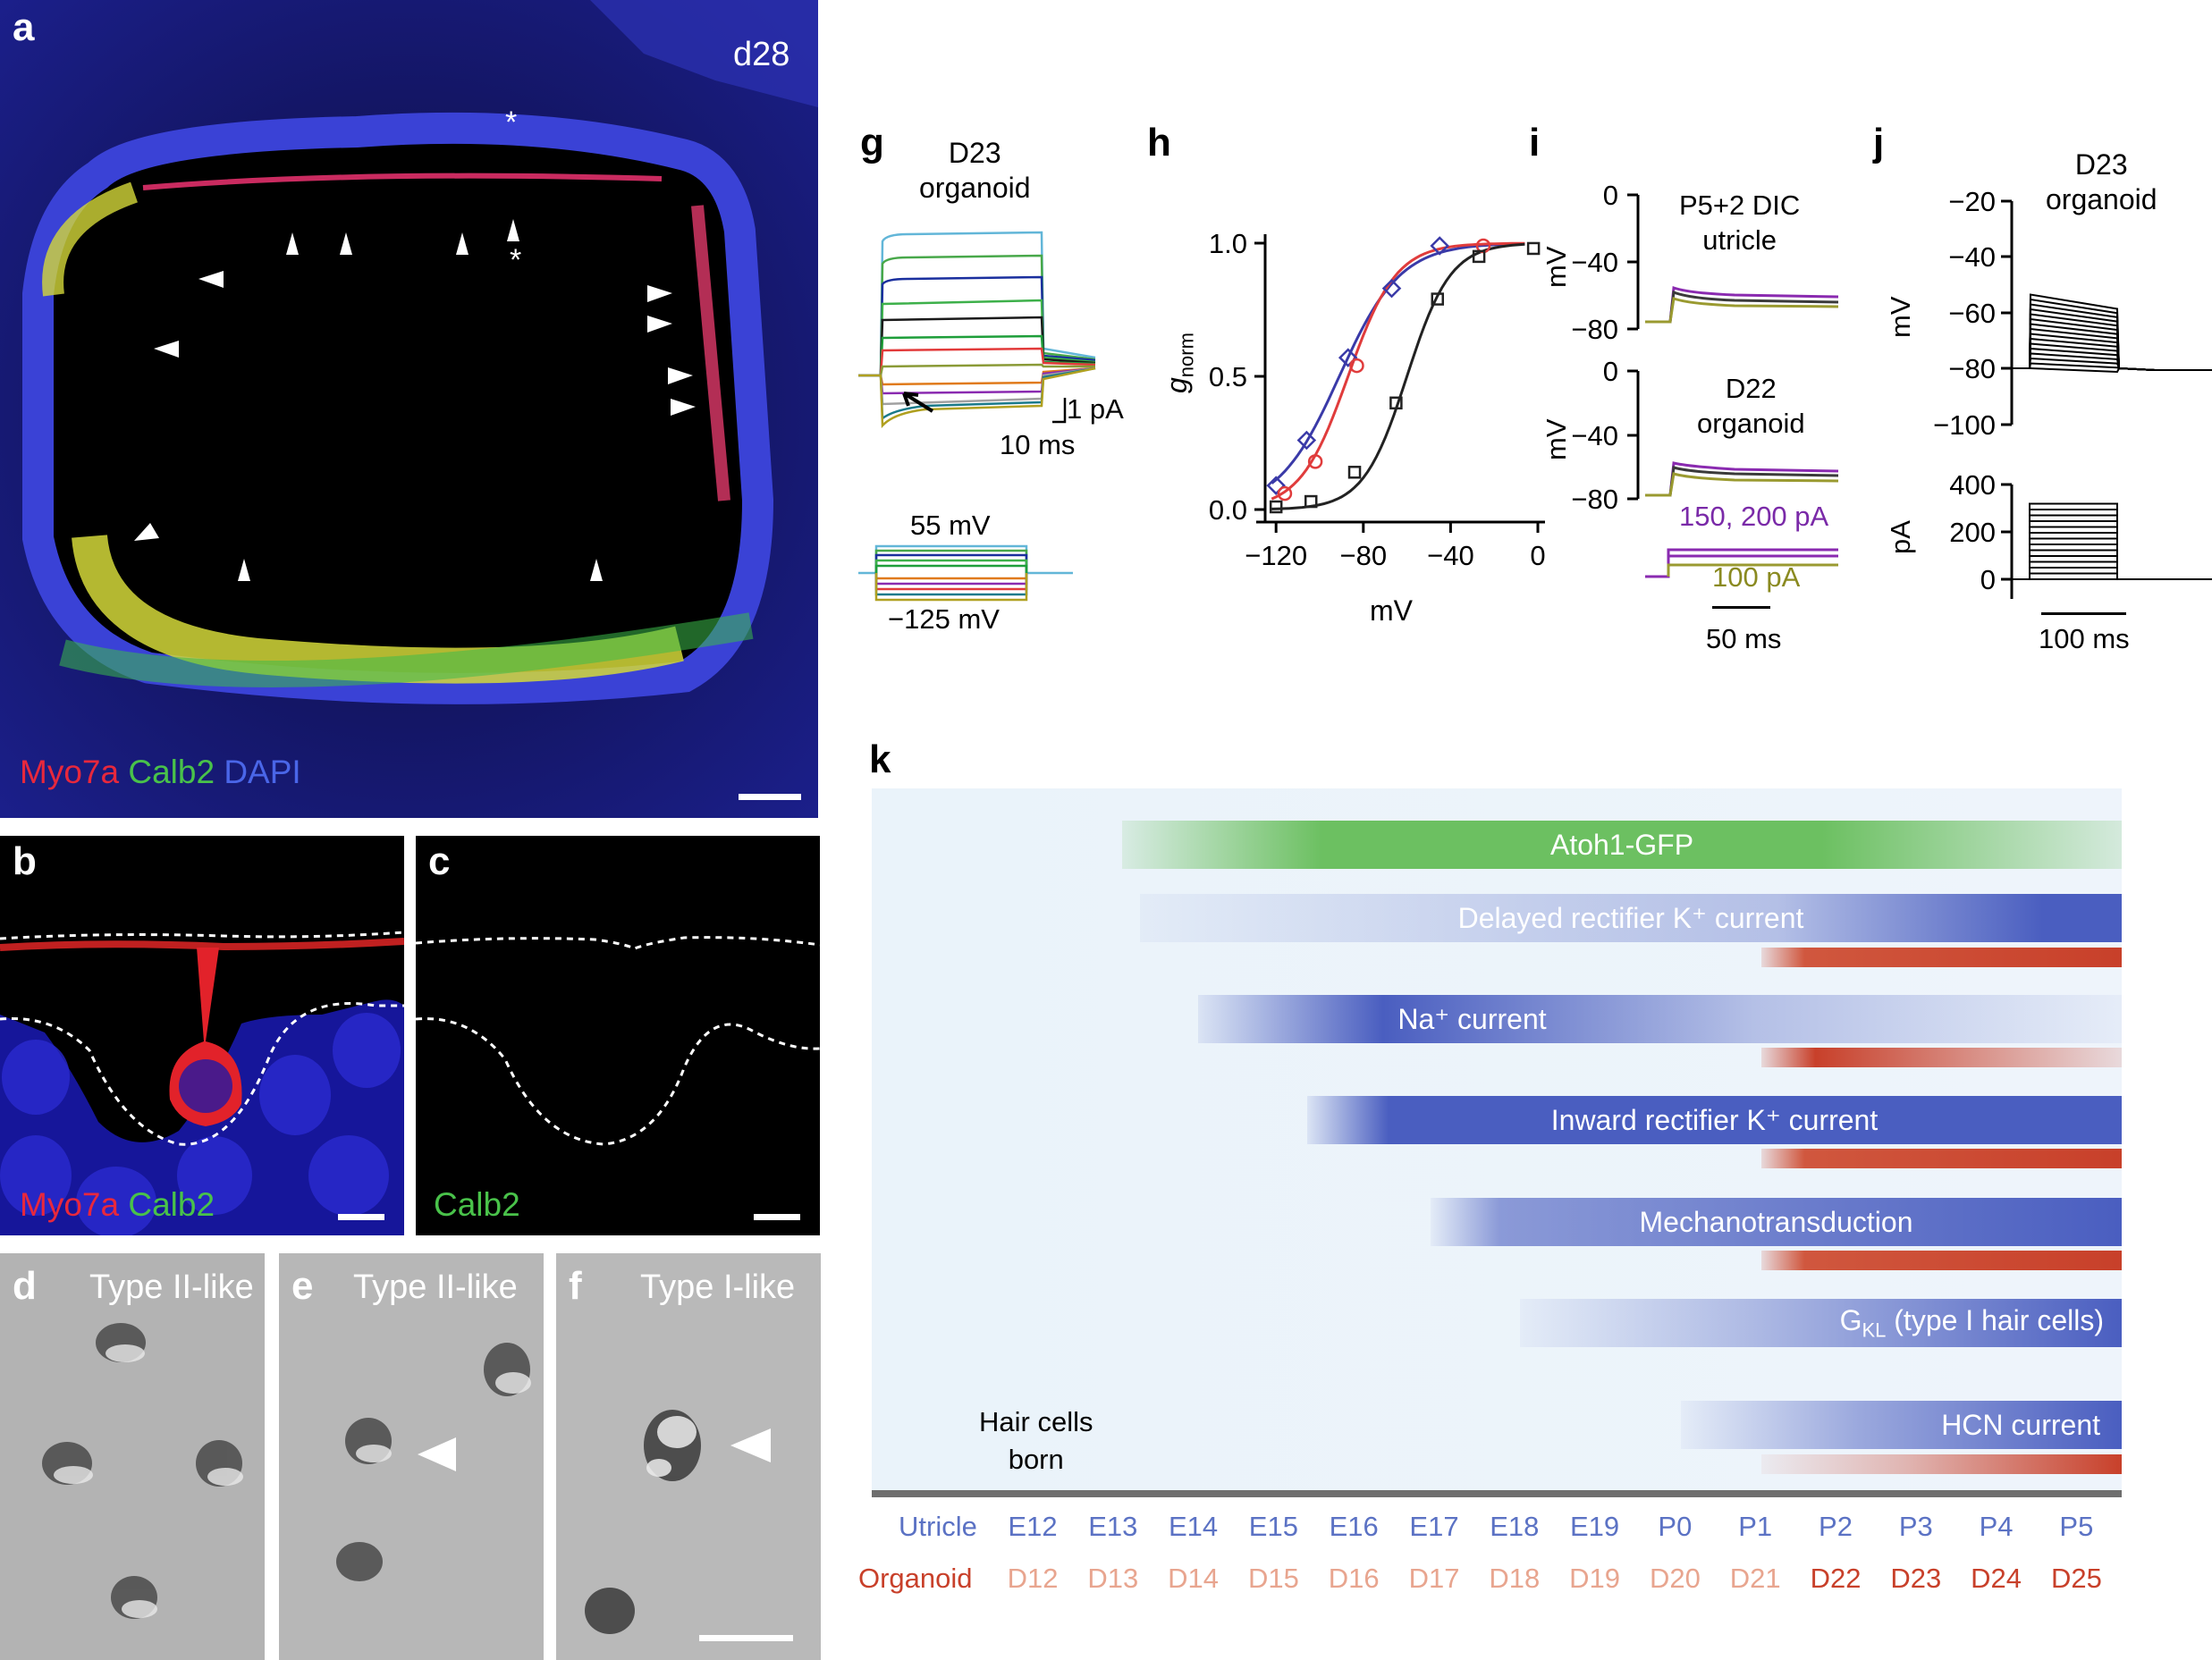 The width and height of the screenshot is (2212, 1660). What do you see at coordinates (880, 759) in the screenshot?
I see `panel-k-label: k` at bounding box center [880, 759].